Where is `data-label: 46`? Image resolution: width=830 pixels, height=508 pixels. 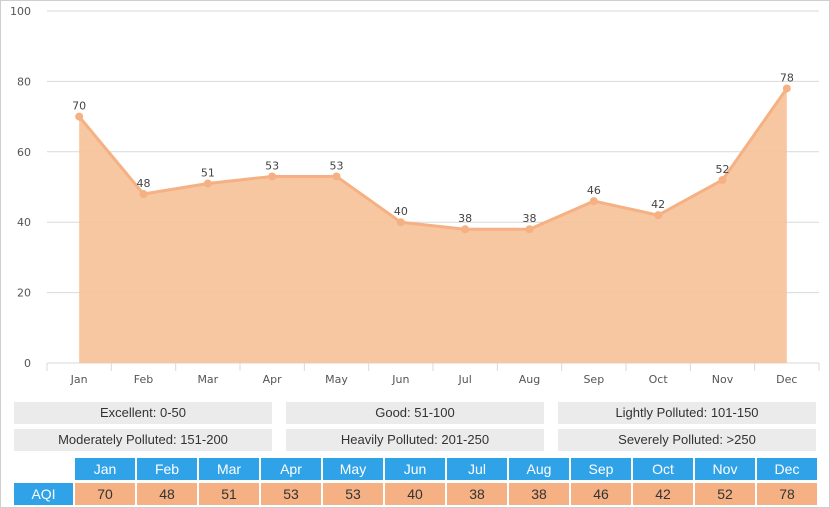 data-label: 46 is located at coordinates (594, 190).